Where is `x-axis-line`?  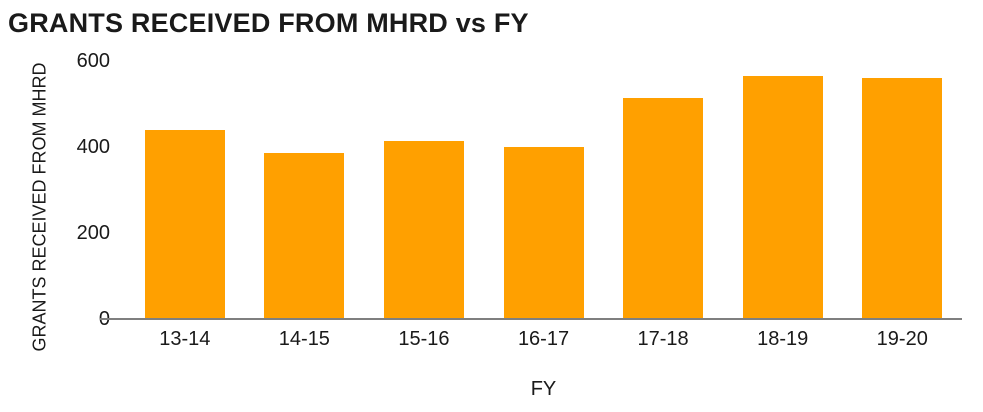 x-axis-line is located at coordinates (531, 319).